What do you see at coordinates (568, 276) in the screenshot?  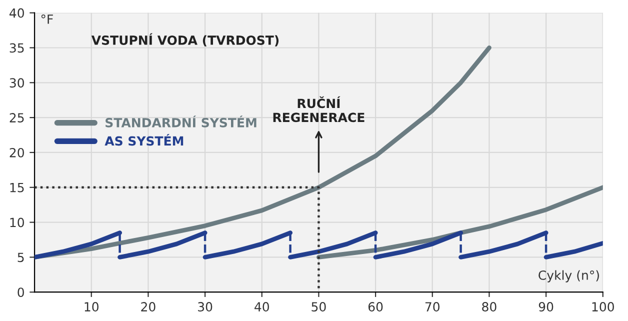 I see `x-axis-title: Cykly (n°)` at bounding box center [568, 276].